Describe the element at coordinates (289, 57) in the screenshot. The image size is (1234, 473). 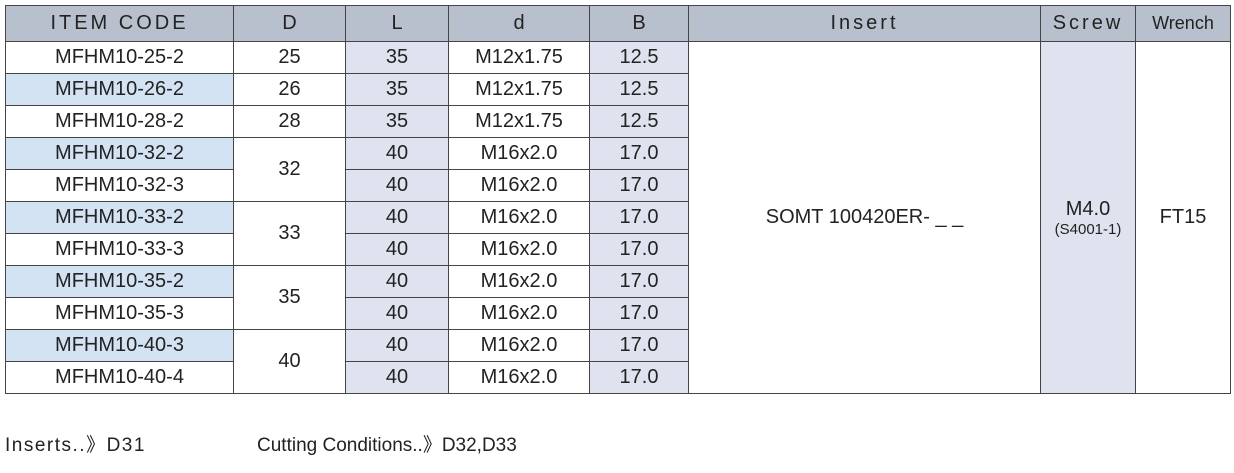
I see `dimension-D: 25` at that location.